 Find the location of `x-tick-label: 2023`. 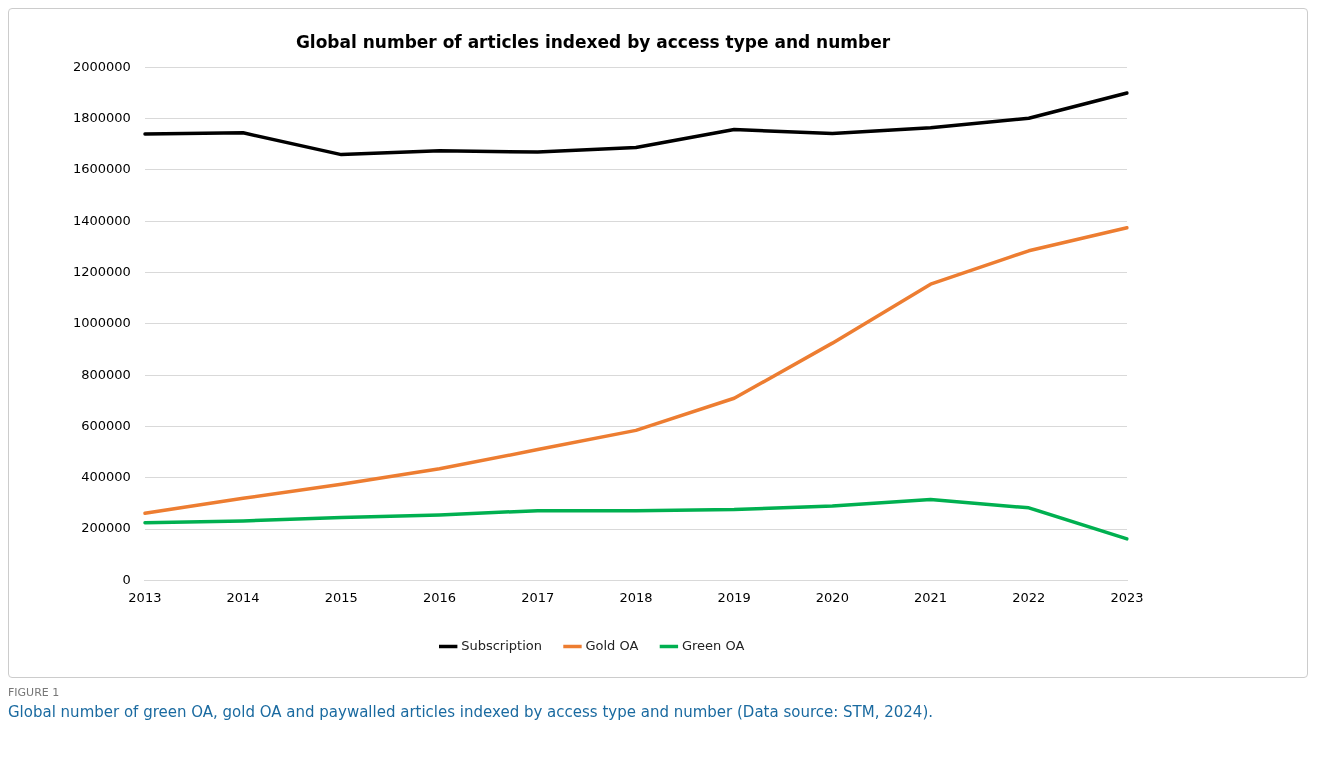

x-tick-label: 2023 is located at coordinates (1127, 597).